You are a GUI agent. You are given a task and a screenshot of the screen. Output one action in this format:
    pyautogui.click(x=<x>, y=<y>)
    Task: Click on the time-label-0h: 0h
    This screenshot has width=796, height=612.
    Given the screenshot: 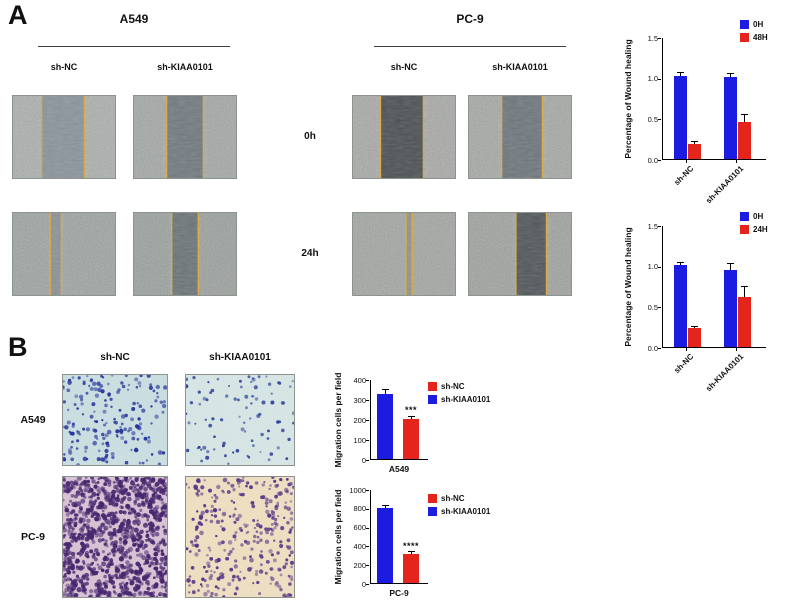 What is the action you would take?
    pyautogui.click(x=310, y=136)
    